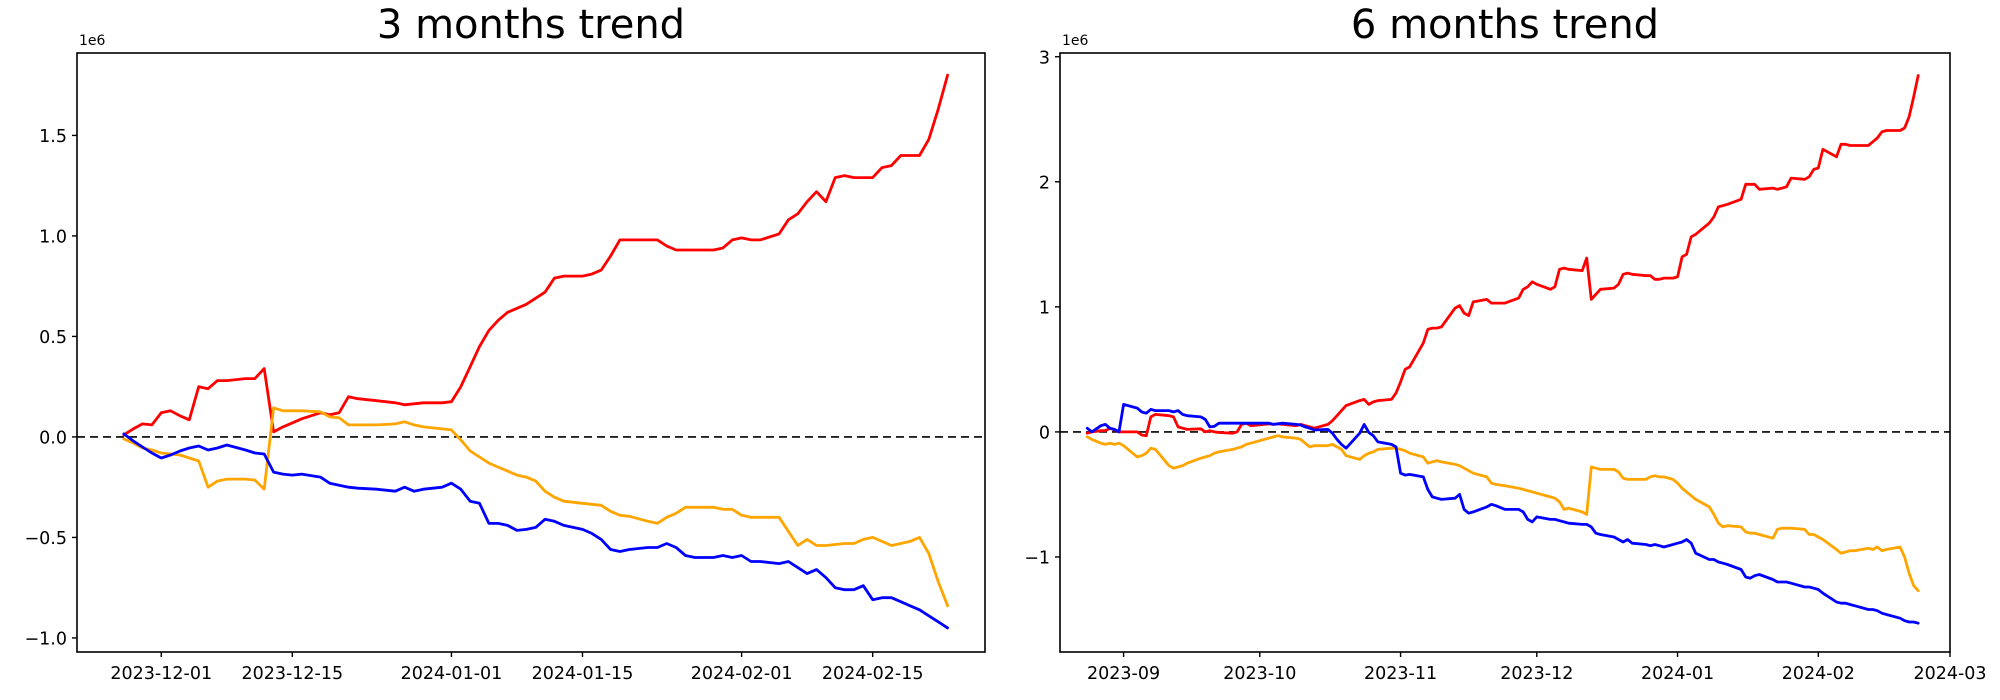 This screenshot has height=700, width=2000. Describe the element at coordinates (1123, 674) in the screenshot. I see `x-tick-label: 2023-09` at that location.